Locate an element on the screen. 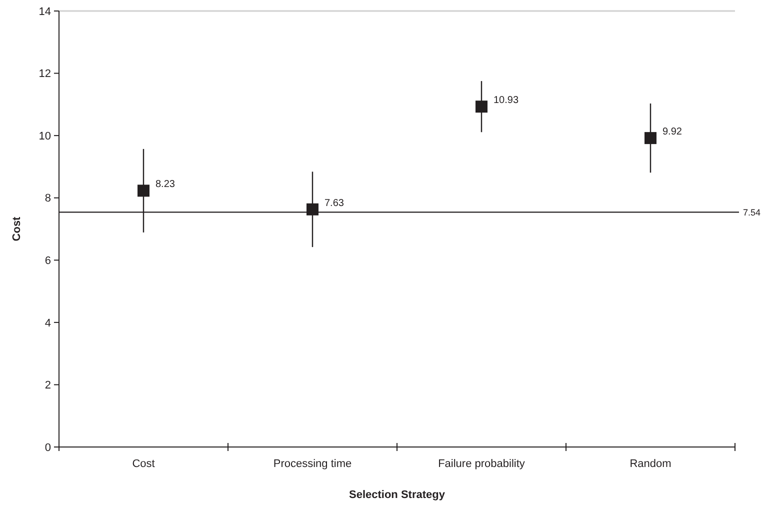  x-tick-label: Random is located at coordinates (651, 464).